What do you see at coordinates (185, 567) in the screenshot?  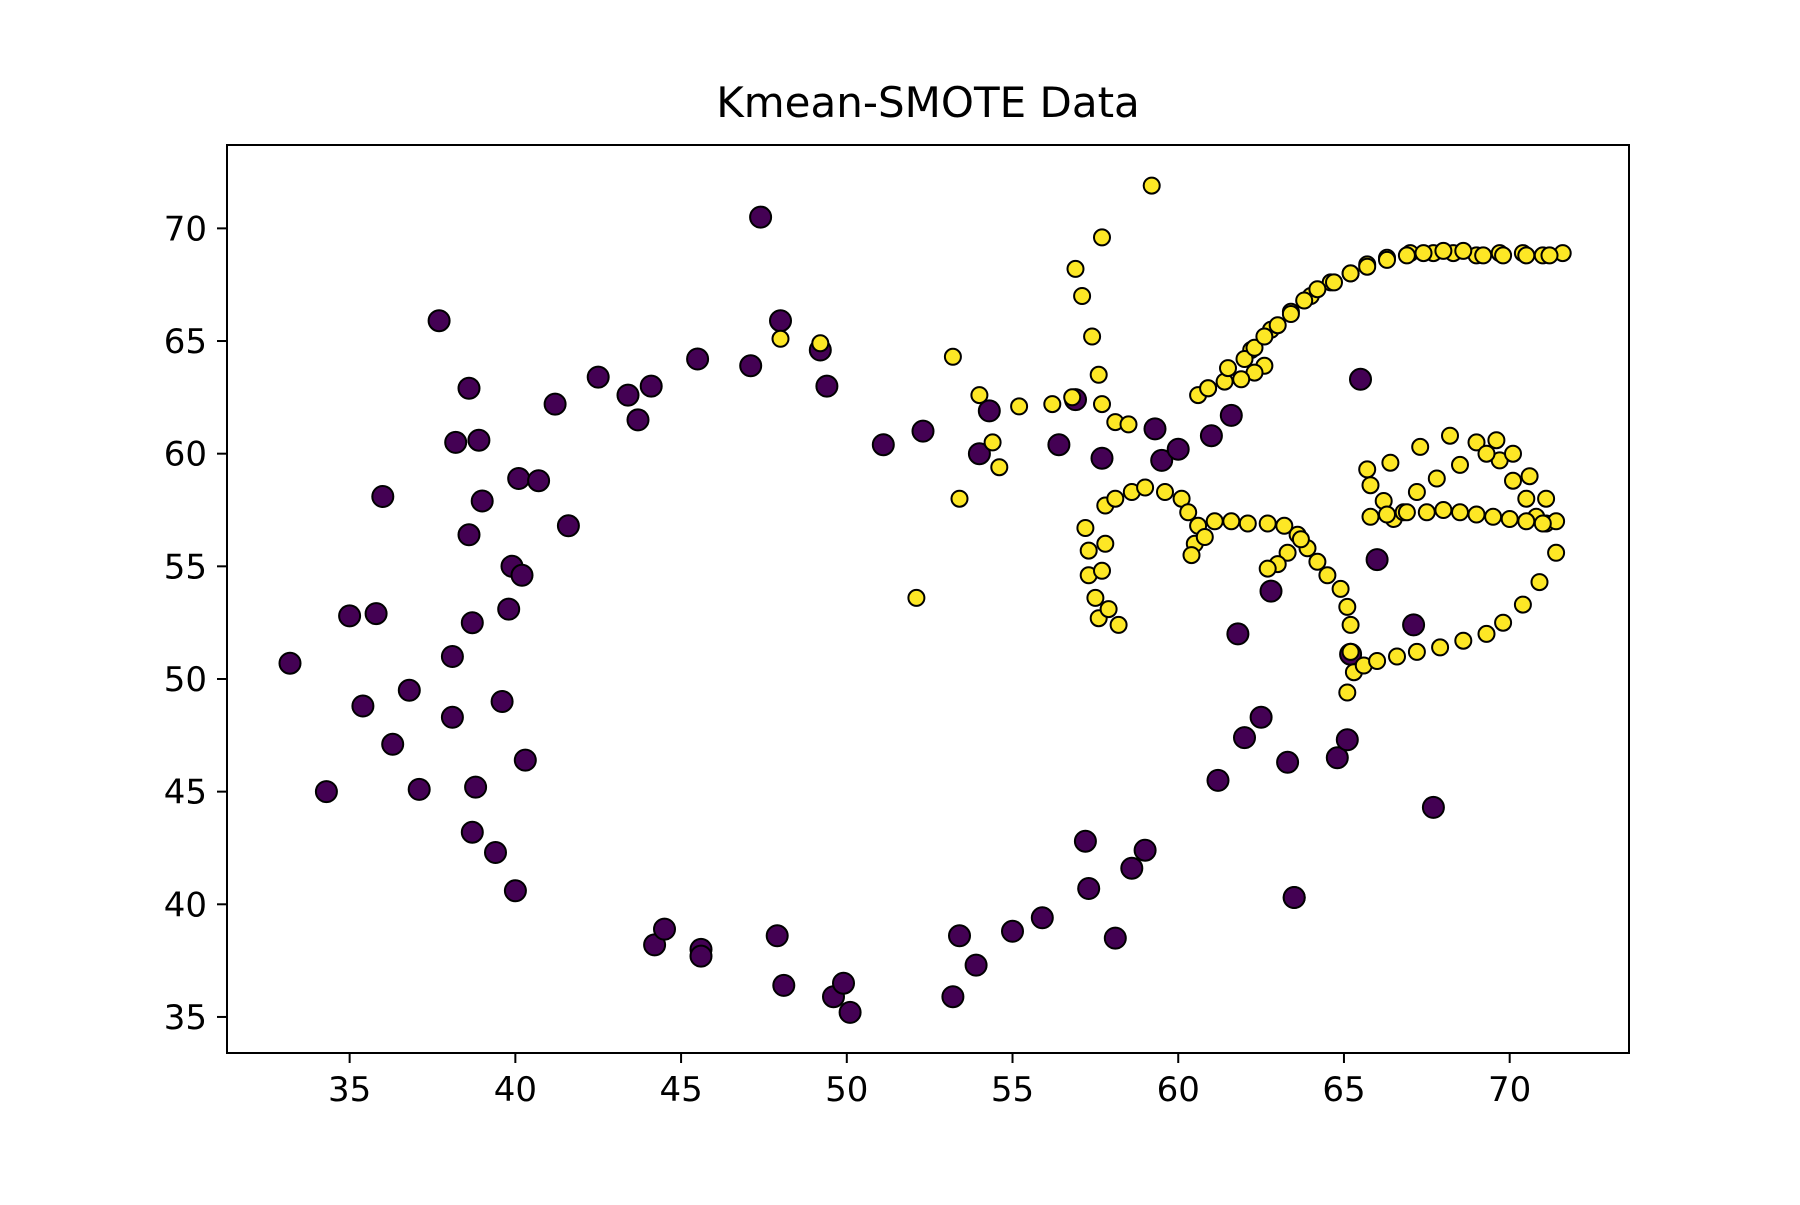 I see `y-tick-label: 55` at bounding box center [185, 567].